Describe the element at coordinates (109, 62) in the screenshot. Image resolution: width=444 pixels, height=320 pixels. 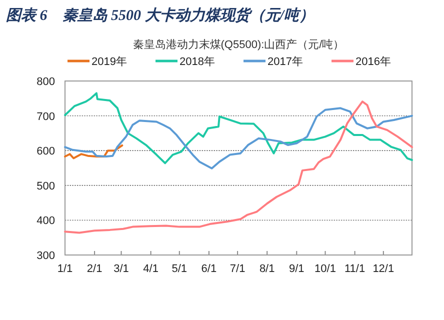
I see `legend-label: 2019年` at that location.